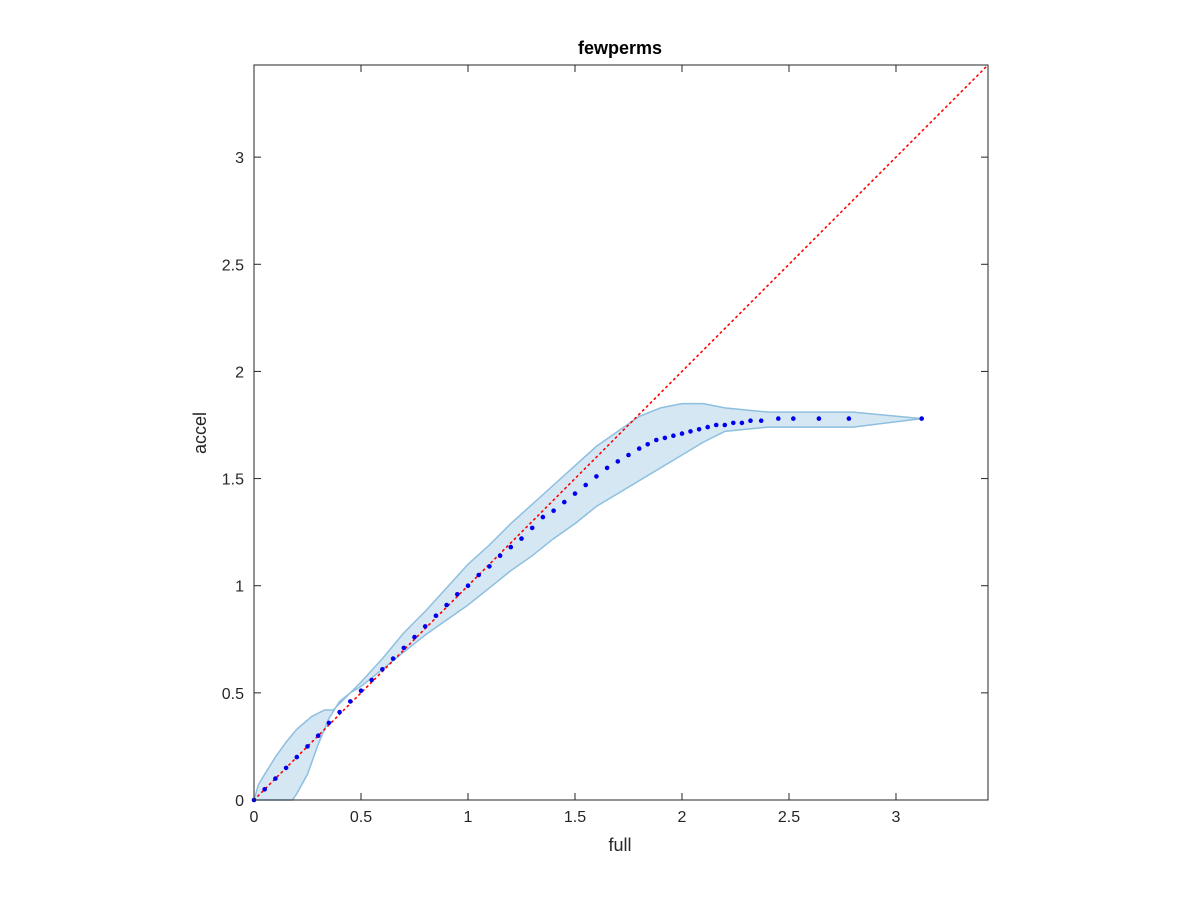 This screenshot has height=900, width=1200. What do you see at coordinates (233, 265) in the screenshot?
I see `y-tick-label: 2.5` at bounding box center [233, 265].